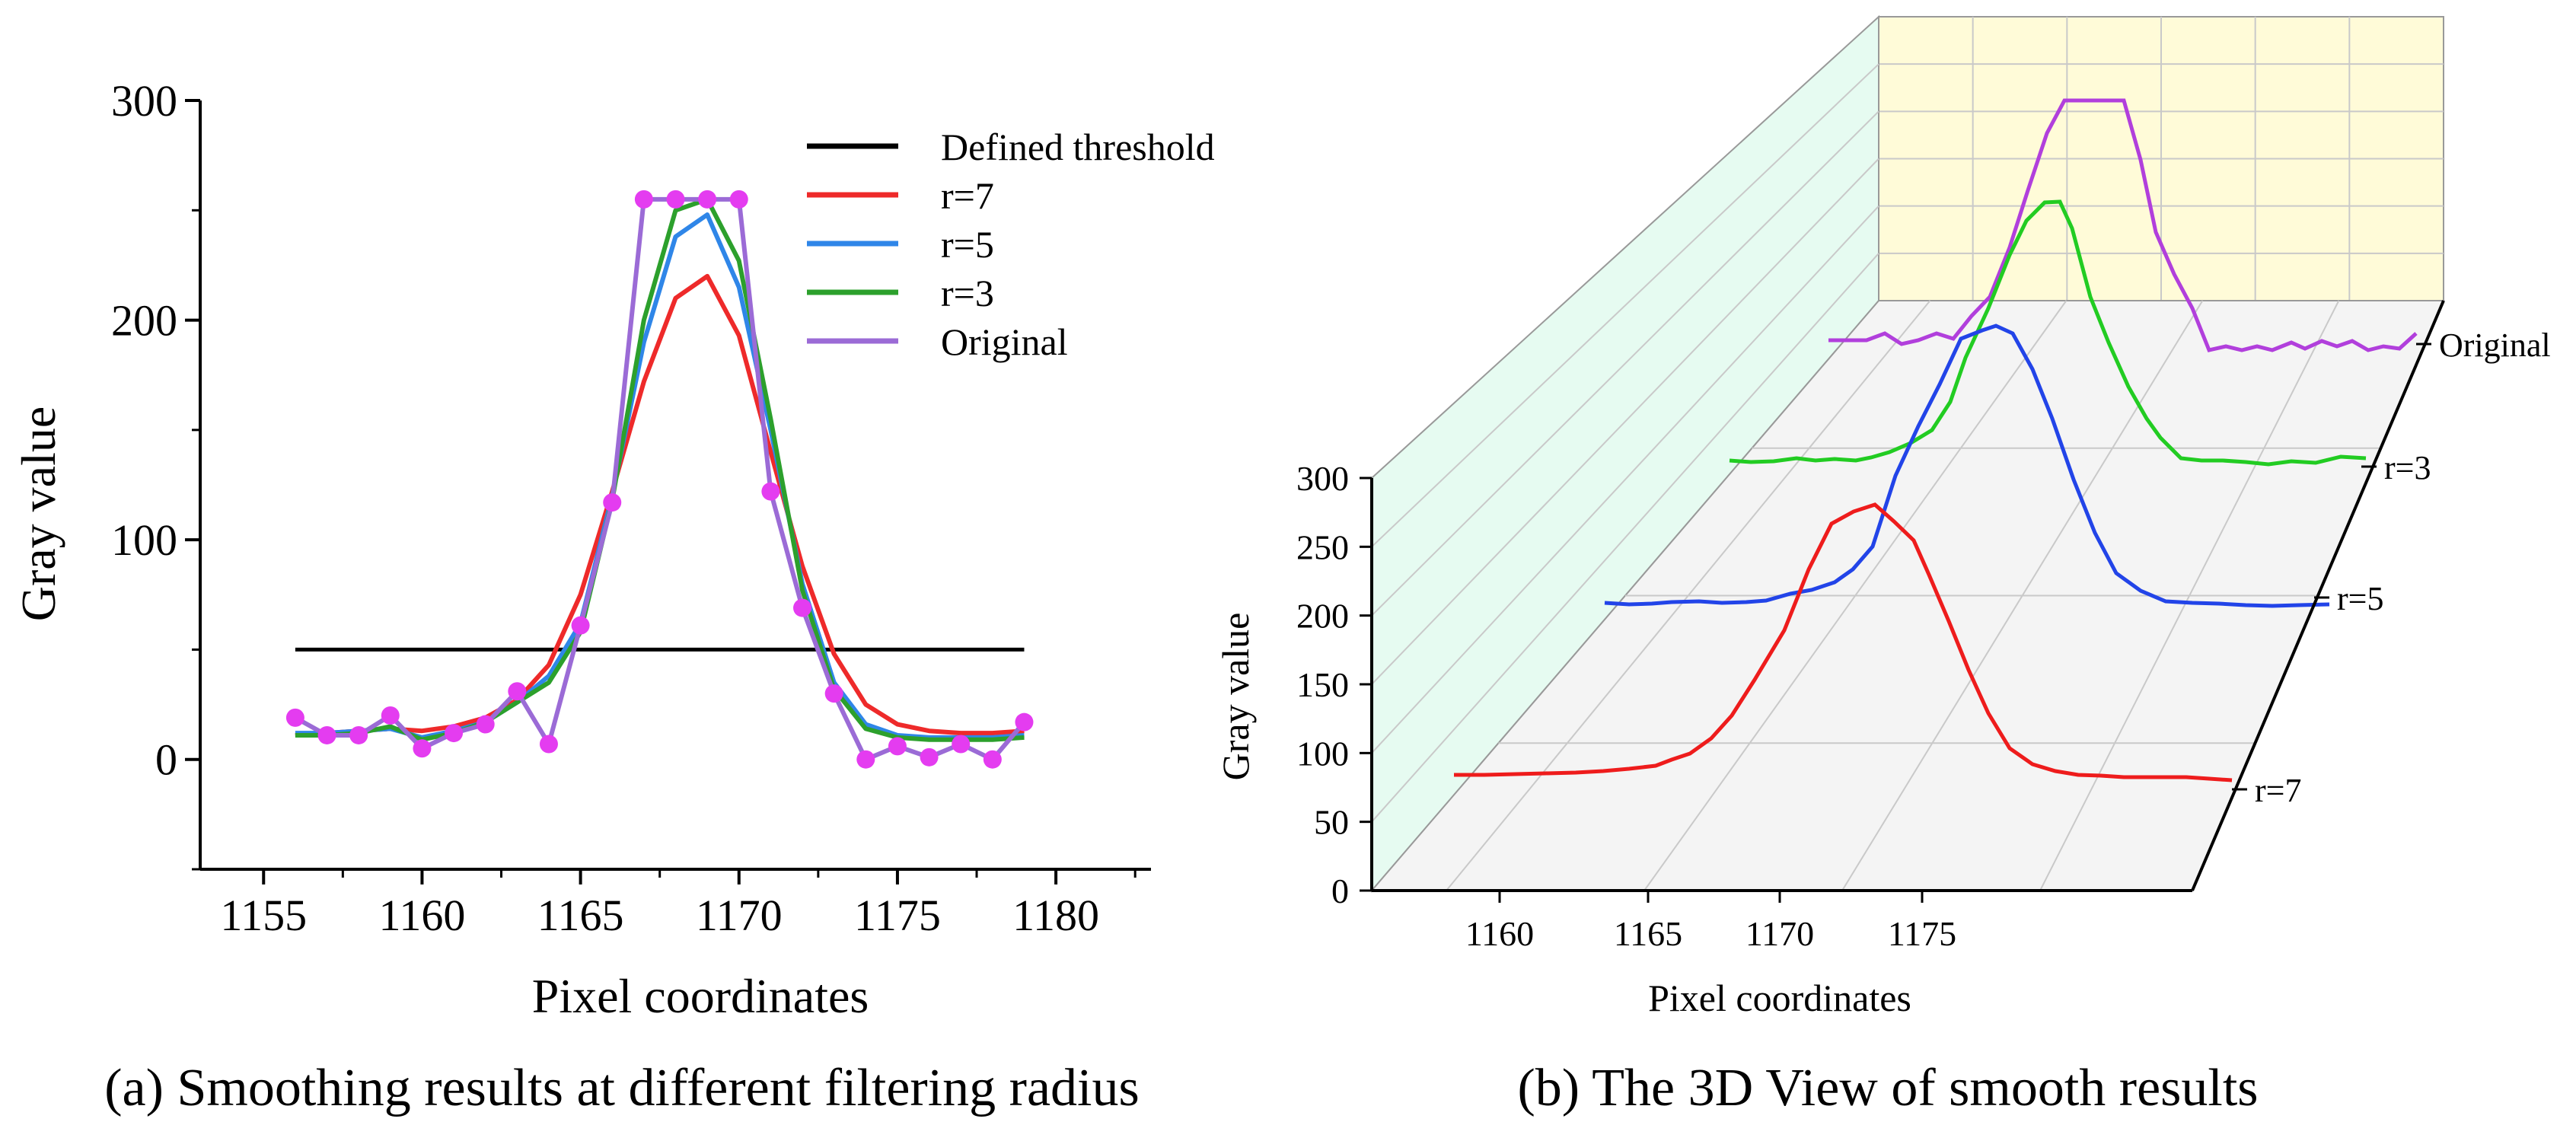 Image resolution: width=2576 pixels, height=1141 pixels. I want to click on depth-tick-label-b: r=3, so click(2407, 467).